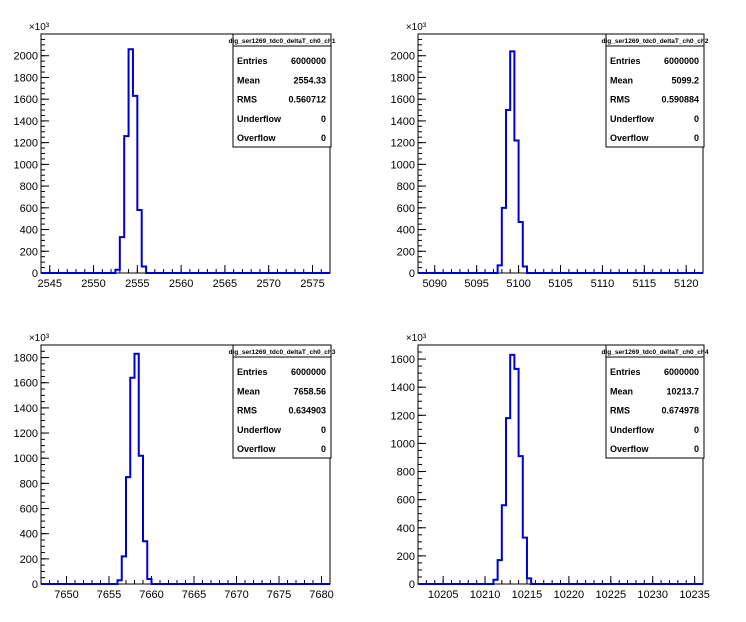 The image size is (746, 622). I want to click on histogram-title: dig_ser1269_tdc0_deltaT_ch0_ch1, so click(282, 41).